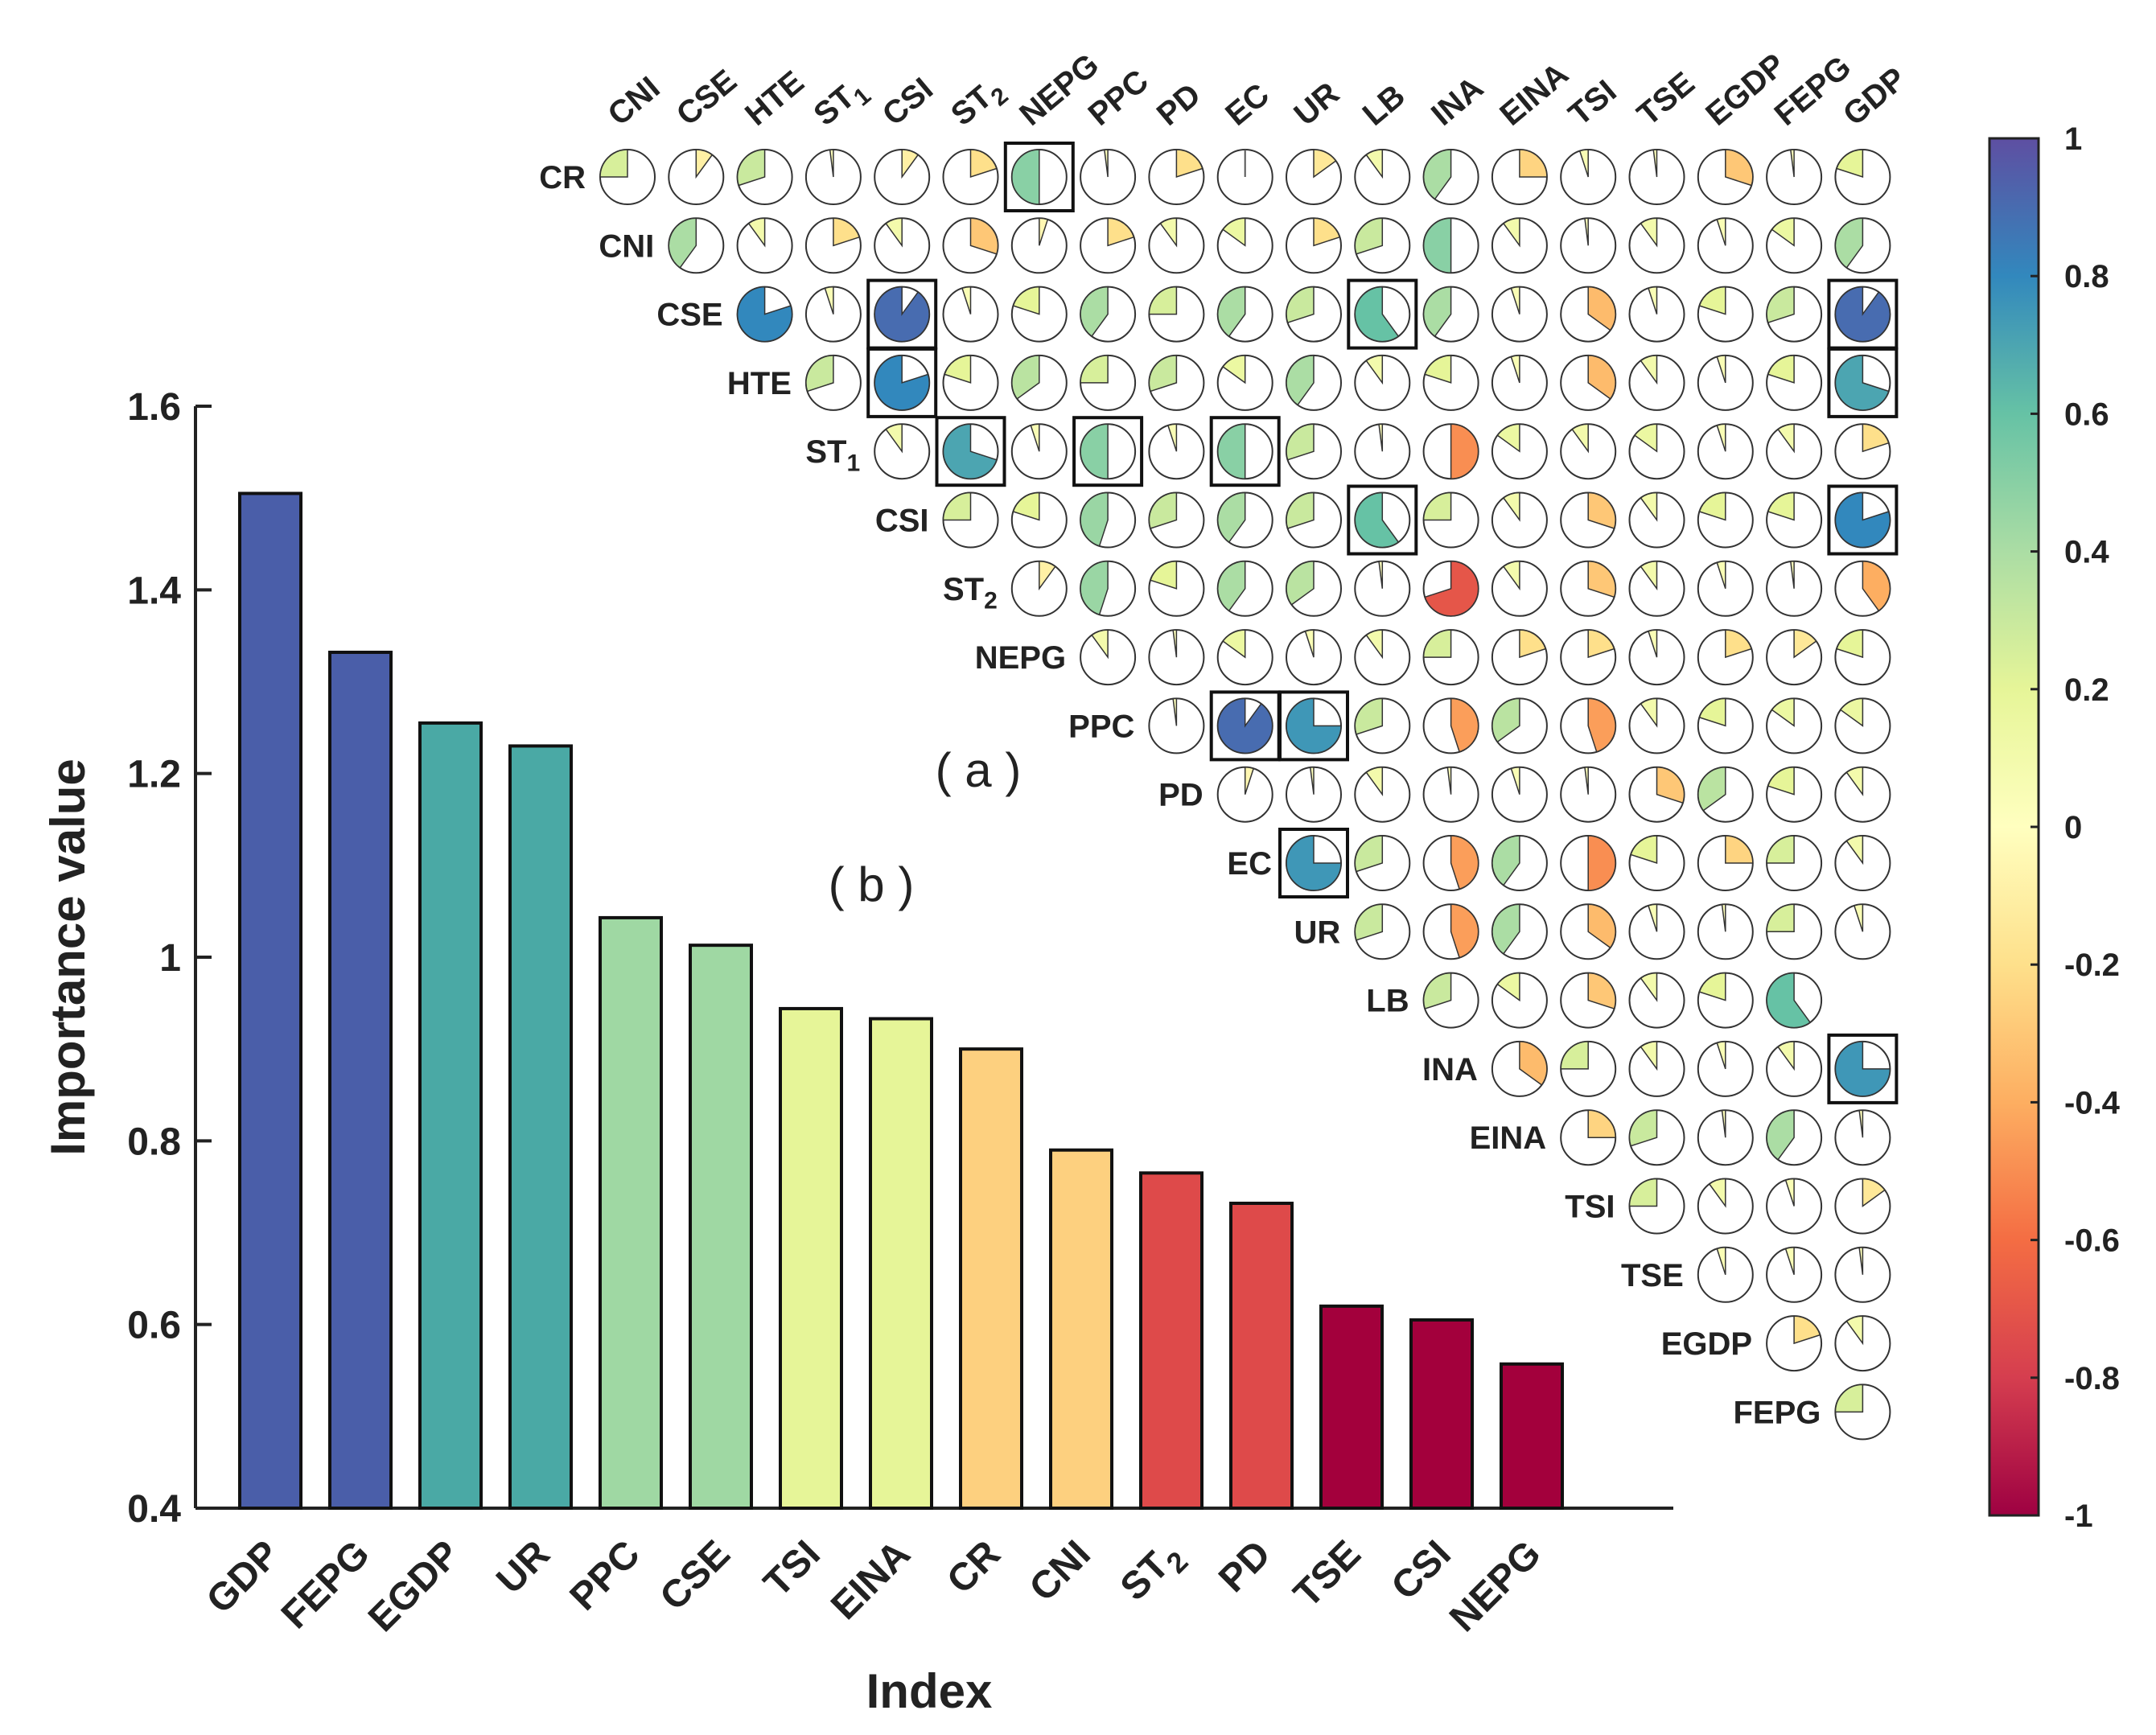  I want to click on column-label: HTE, so click(775, 98).